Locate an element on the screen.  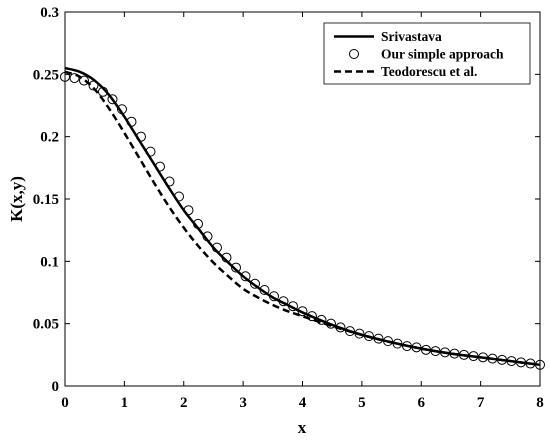
x-tick-label: 7 is located at coordinates (481, 403).